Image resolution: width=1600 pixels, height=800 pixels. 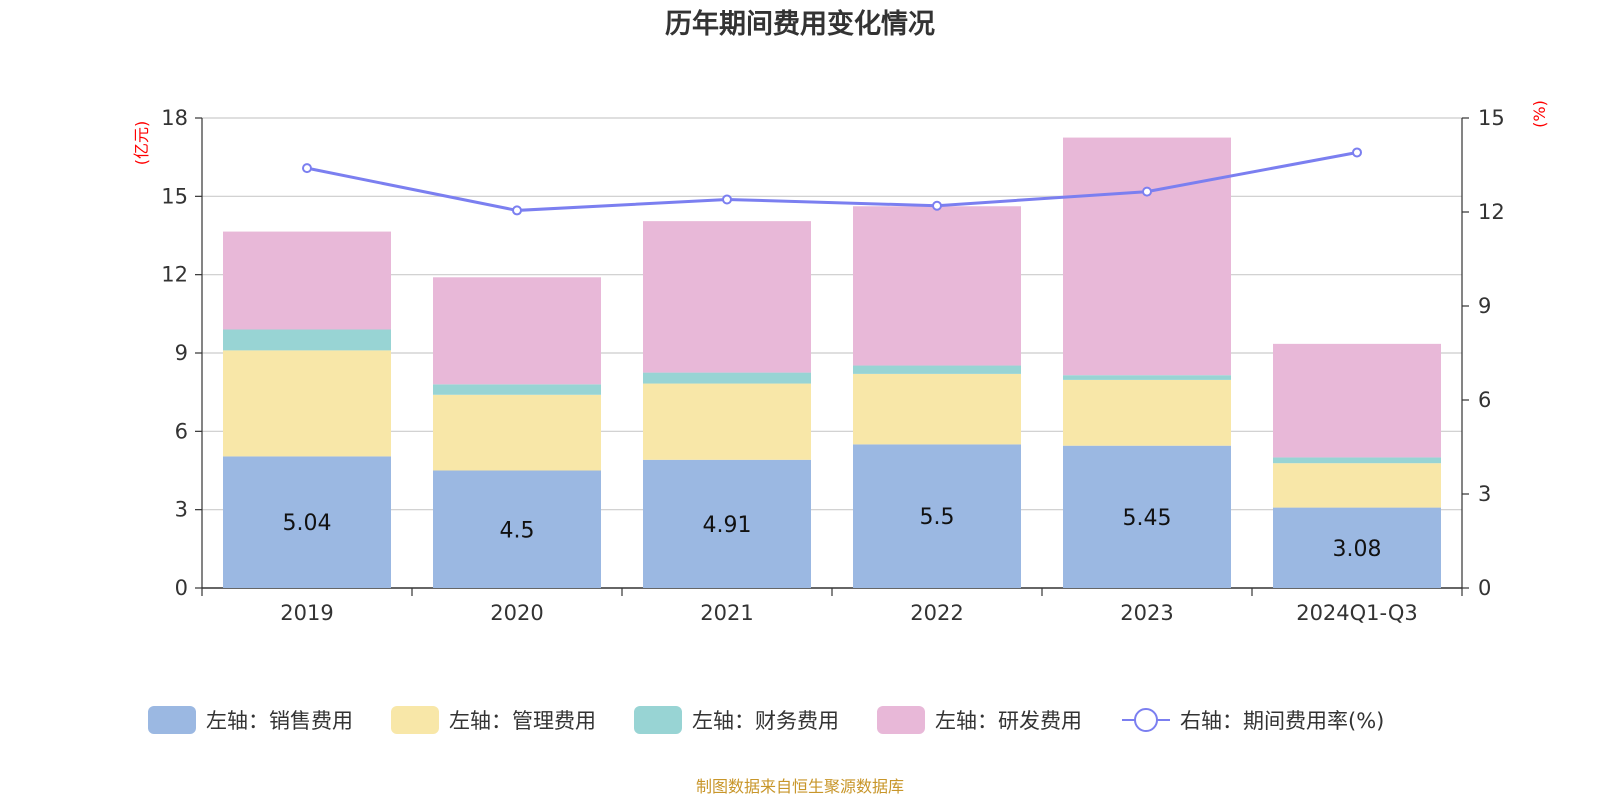 What do you see at coordinates (279, 721) in the screenshot?
I see `legend-label: 左轴：销售费用` at bounding box center [279, 721].